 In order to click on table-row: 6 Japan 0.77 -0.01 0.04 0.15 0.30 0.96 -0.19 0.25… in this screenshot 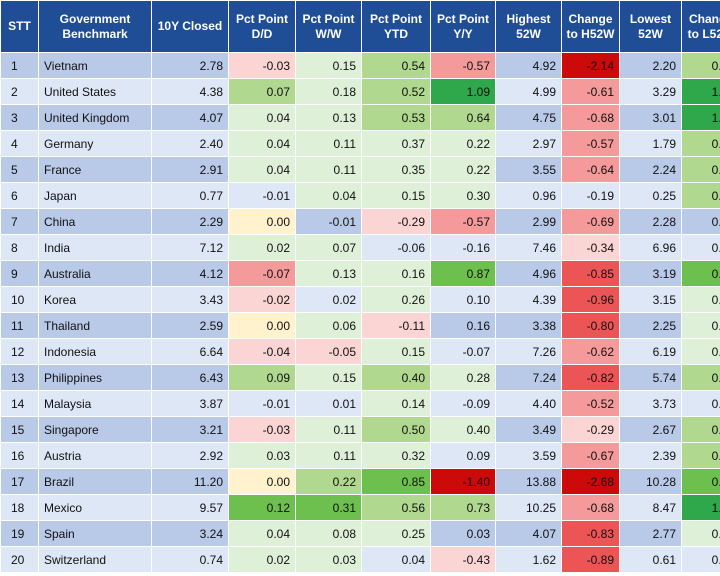, I will do `click(360, 195)`.